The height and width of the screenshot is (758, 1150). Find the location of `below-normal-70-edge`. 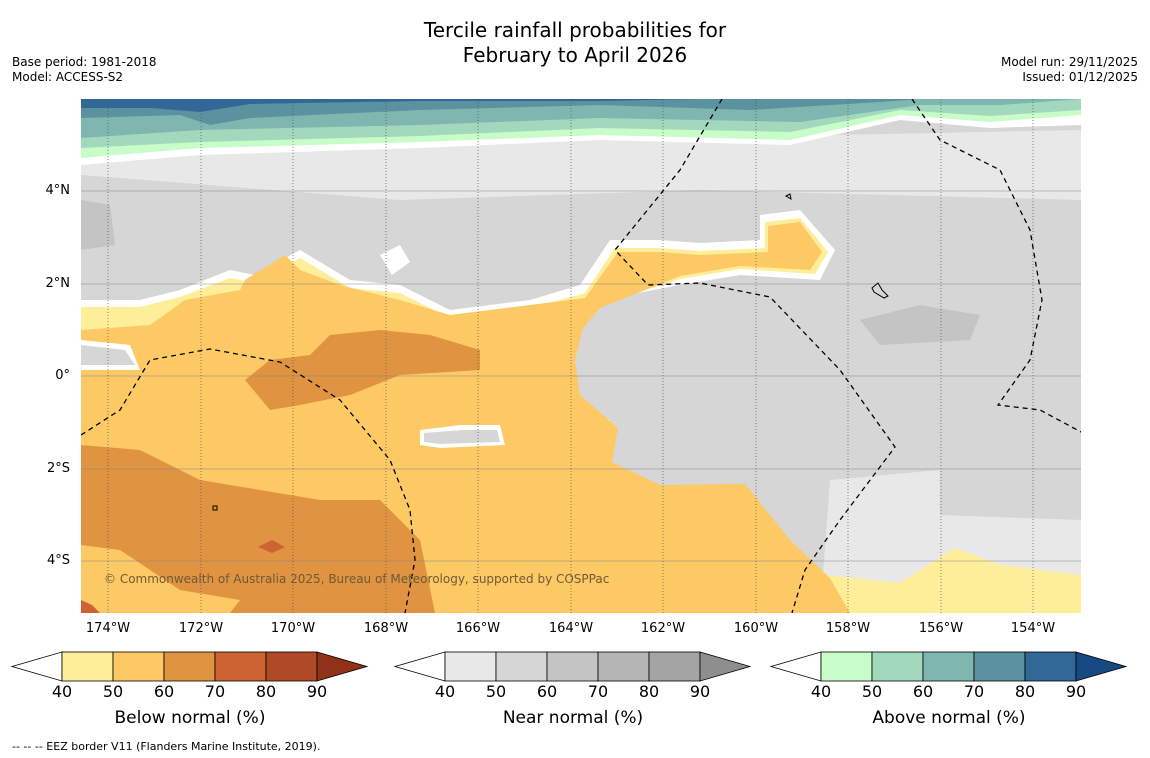

below-normal-70-edge is located at coordinates (90, 606).